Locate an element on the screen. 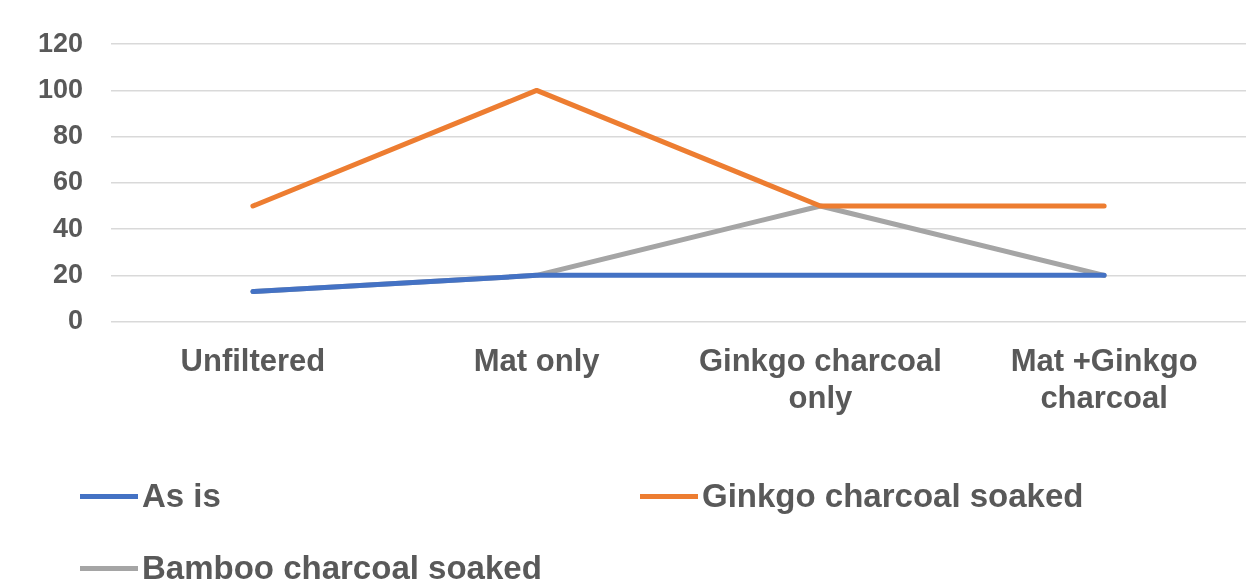 The image size is (1246, 587). y-tick-label: 120 is located at coordinates (60, 42).